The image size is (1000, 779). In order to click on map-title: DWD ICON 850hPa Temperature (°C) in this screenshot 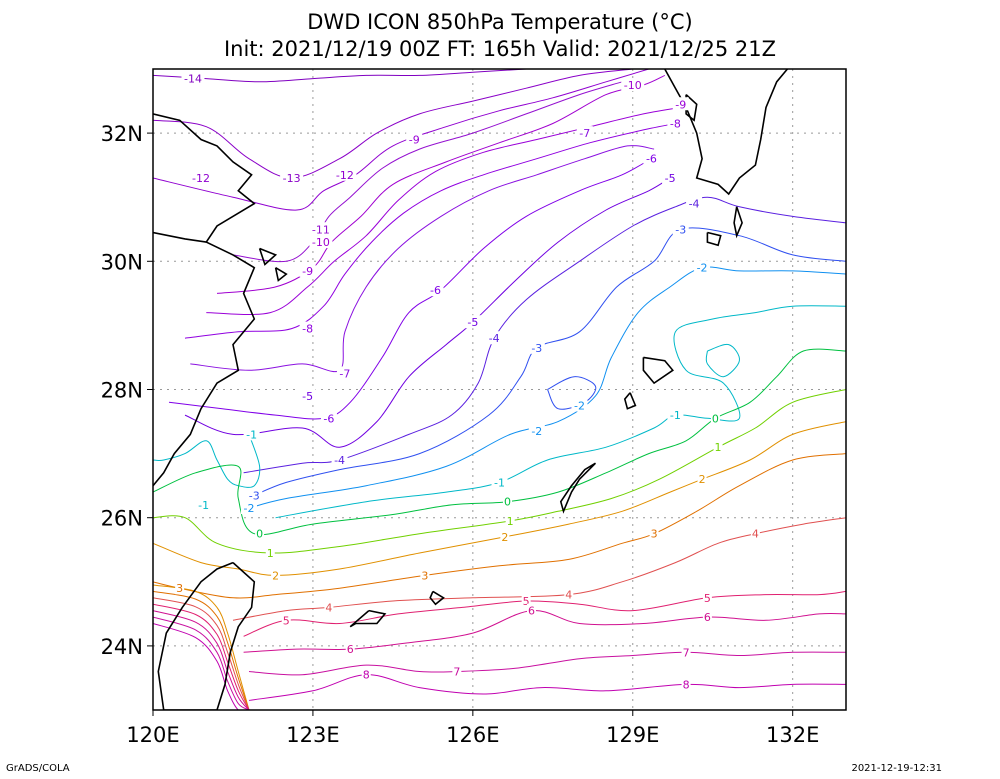, I will do `click(500, 22)`.